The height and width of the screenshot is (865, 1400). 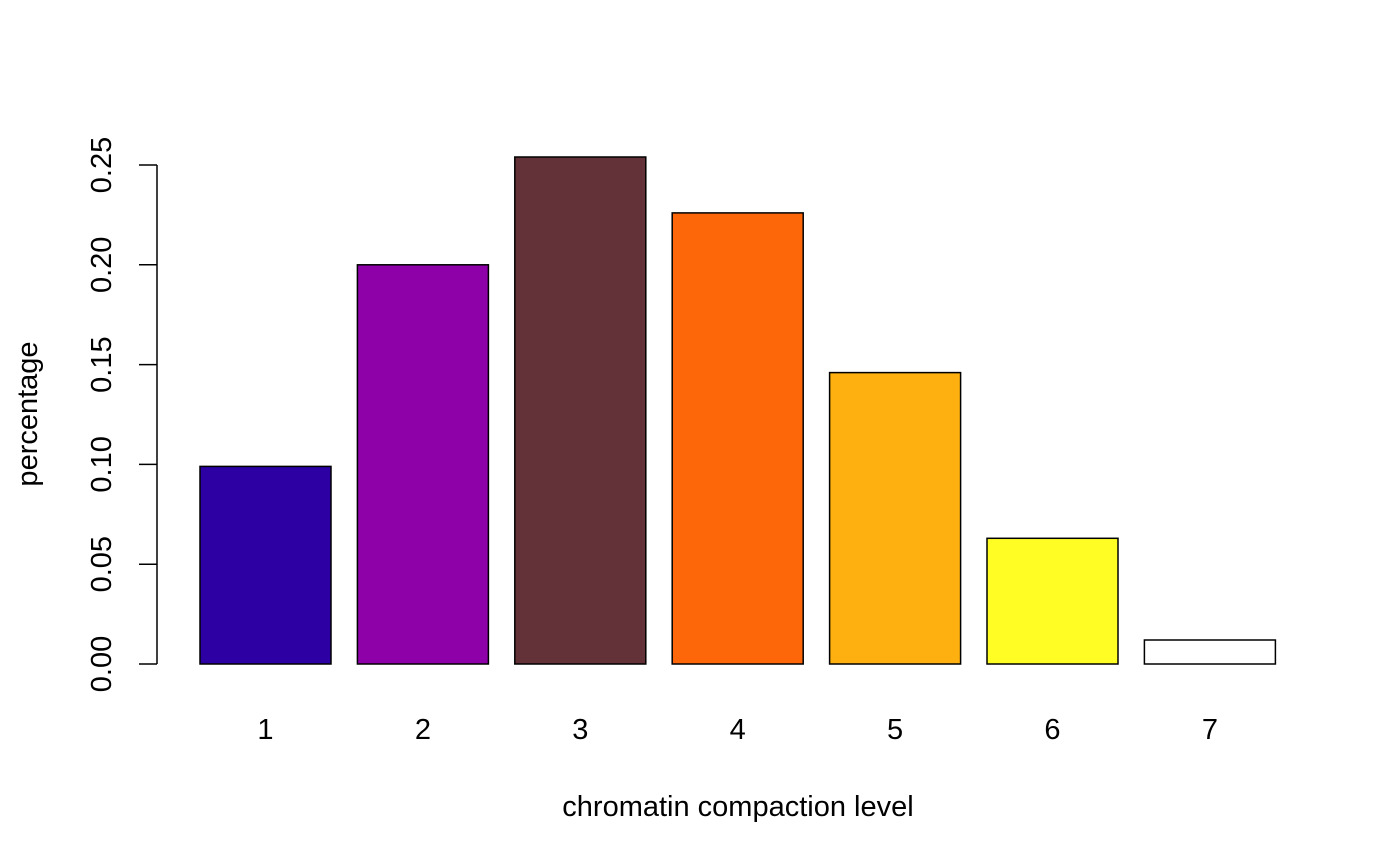 I want to click on y-tick-label: 0.25, so click(x=102, y=165).